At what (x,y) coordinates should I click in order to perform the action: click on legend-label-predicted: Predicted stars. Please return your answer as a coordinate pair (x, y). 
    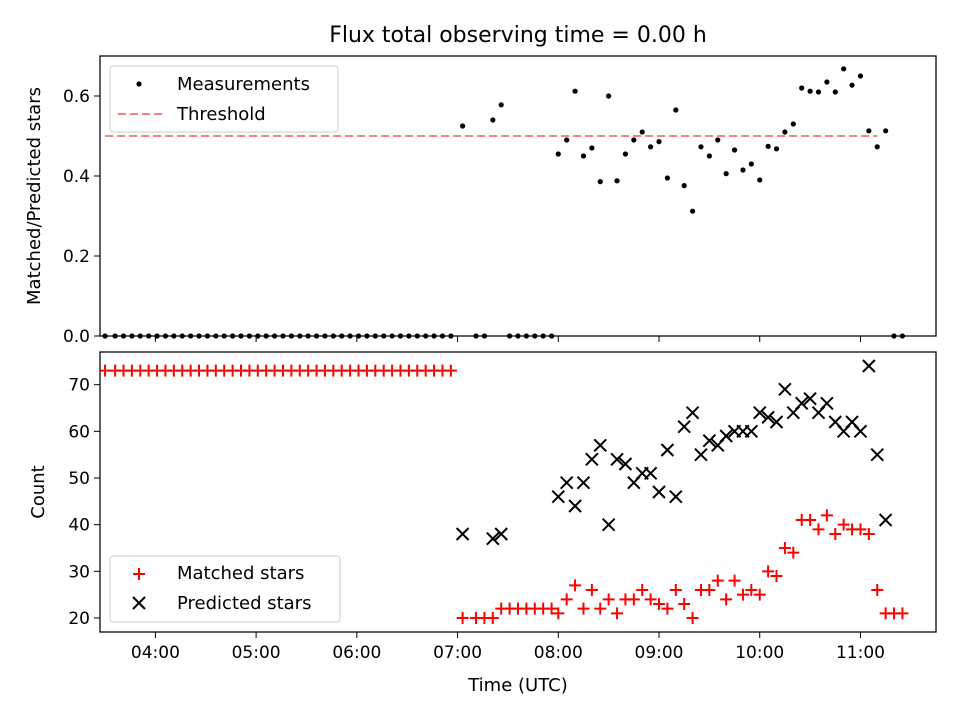
    Looking at the image, I should click on (244, 603).